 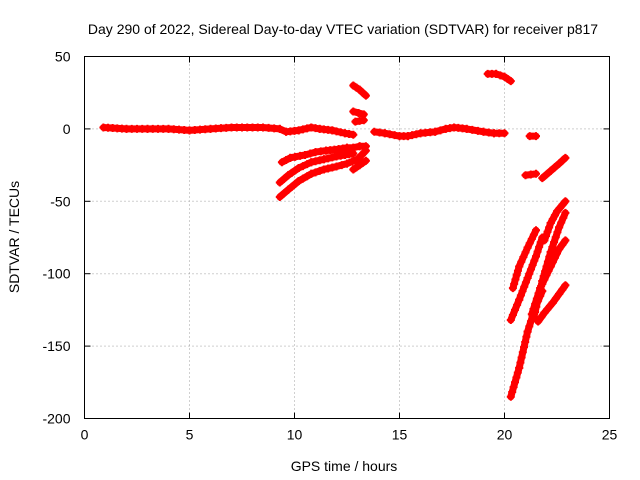 I want to click on x-axis-label: GPS time / hours, so click(x=344, y=466).